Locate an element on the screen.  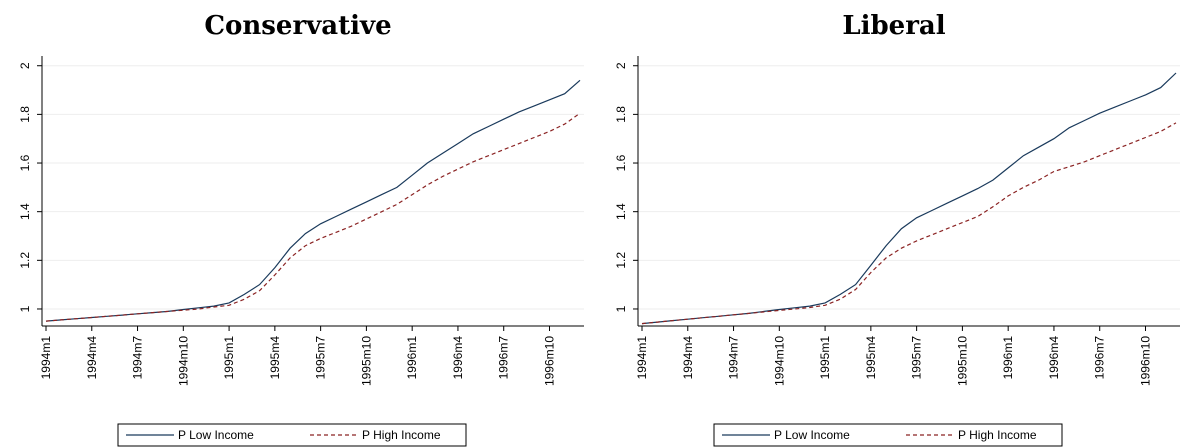
chart-title: Conservative is located at coordinates (298, 26).